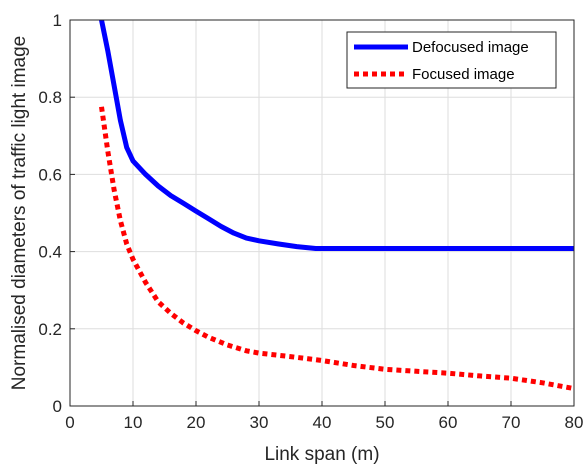  What do you see at coordinates (470, 47) in the screenshot?
I see `legend-label-defocused: Defocused image` at bounding box center [470, 47].